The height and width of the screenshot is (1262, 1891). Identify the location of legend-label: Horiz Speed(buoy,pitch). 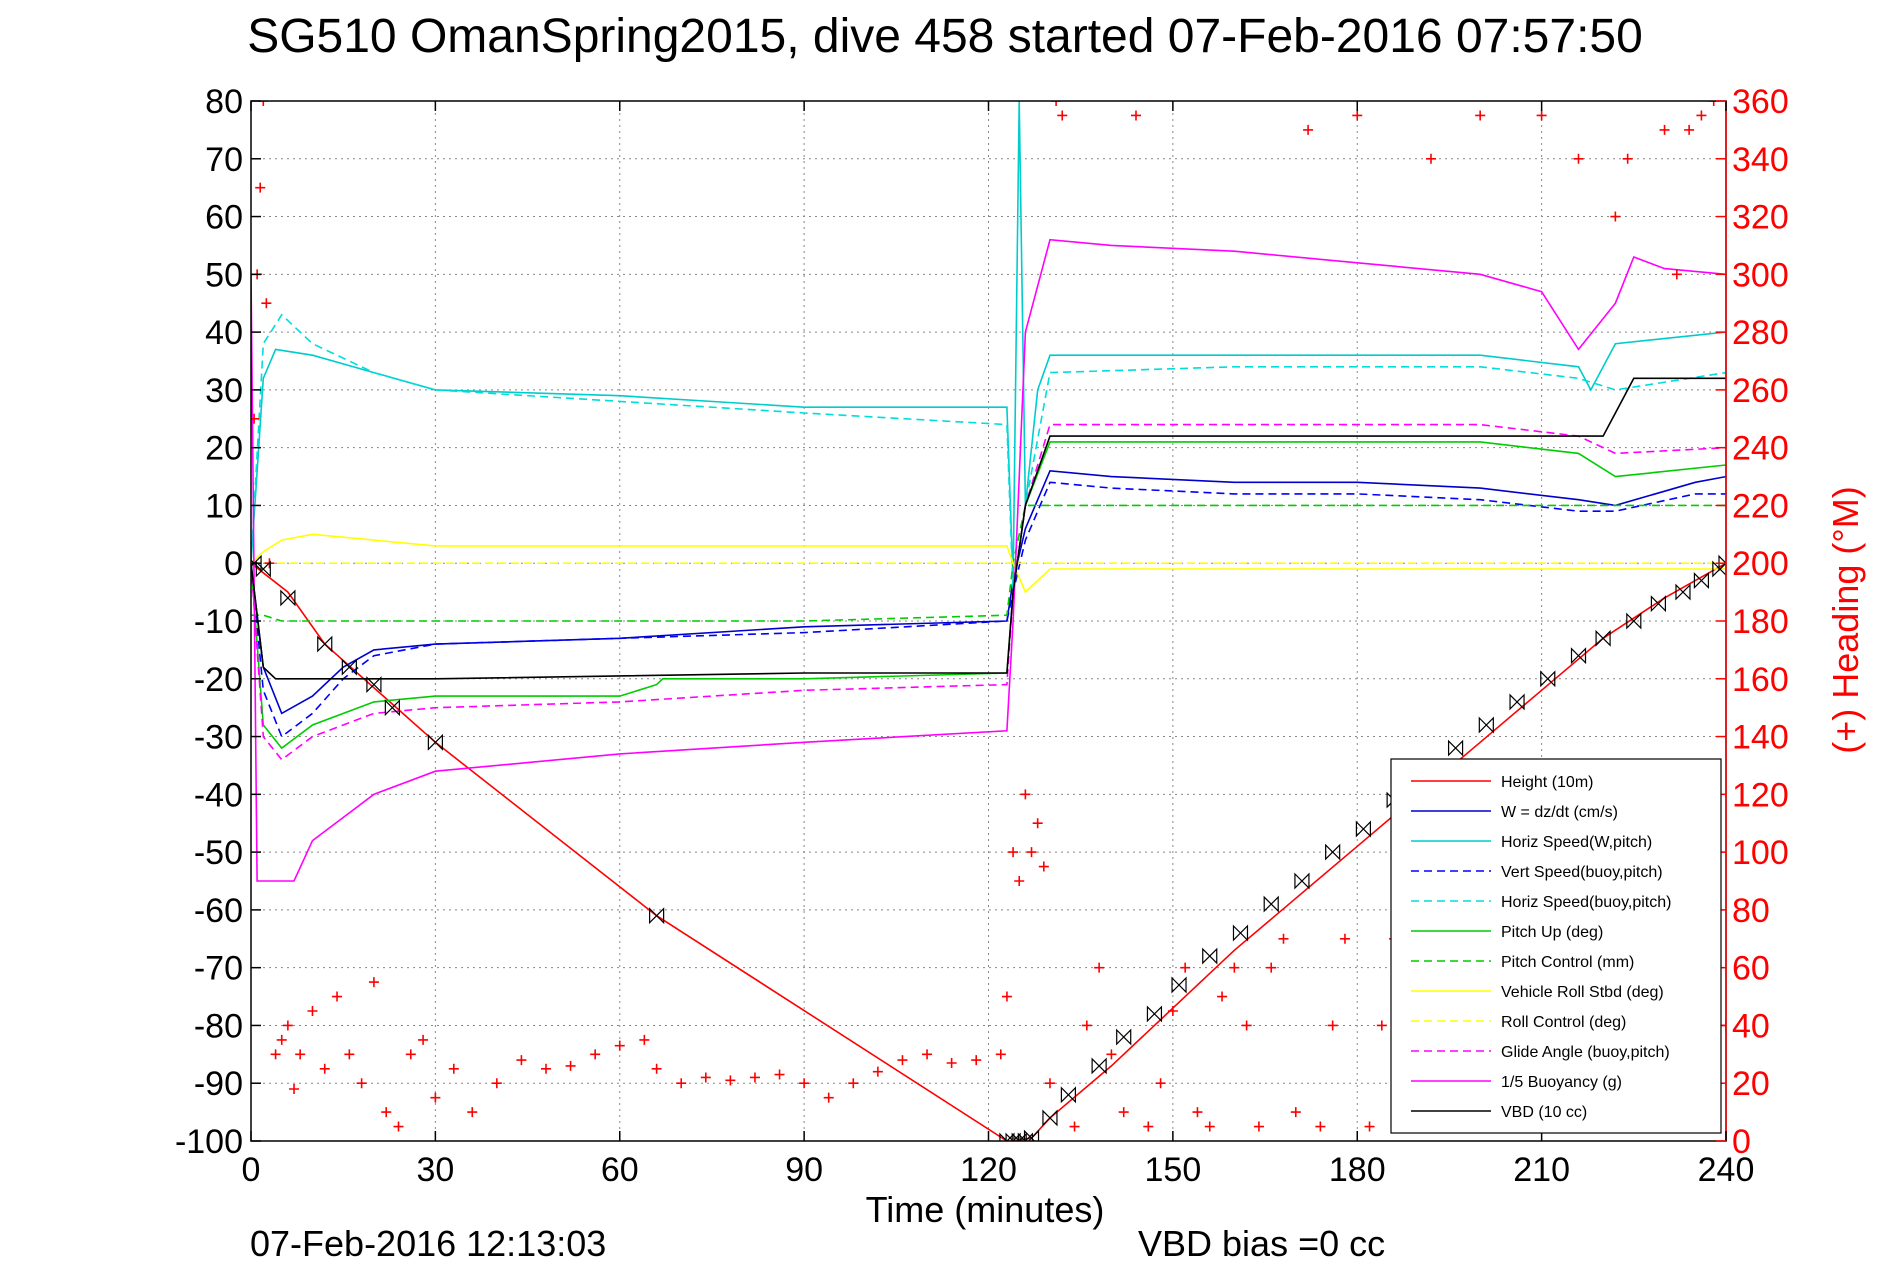
(1586, 902).